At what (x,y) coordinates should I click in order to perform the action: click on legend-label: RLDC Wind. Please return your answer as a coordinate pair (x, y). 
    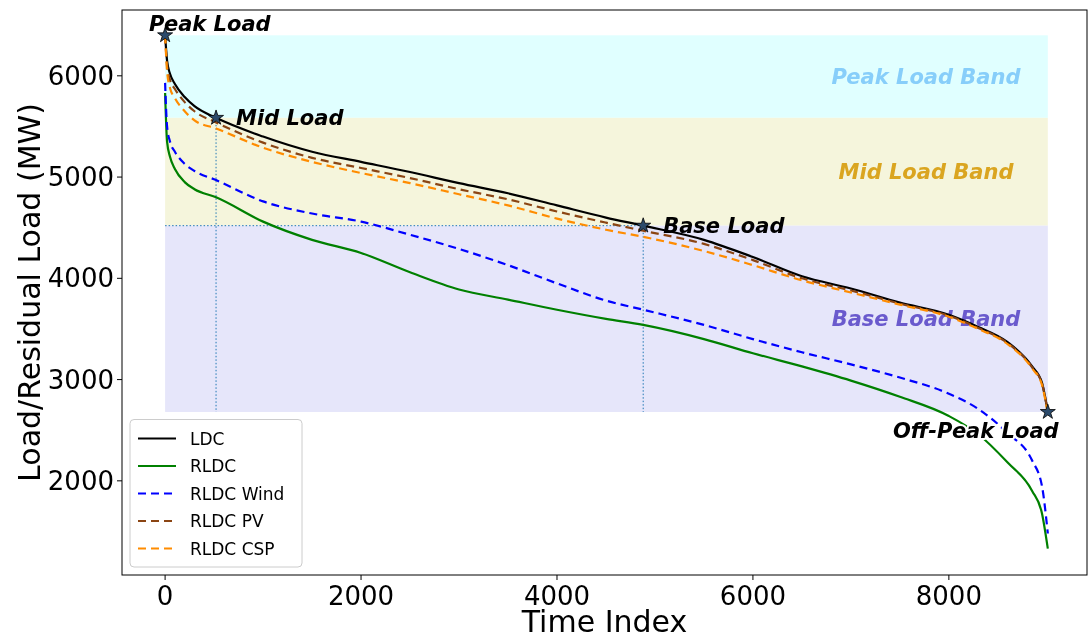
    Looking at the image, I should click on (237, 493).